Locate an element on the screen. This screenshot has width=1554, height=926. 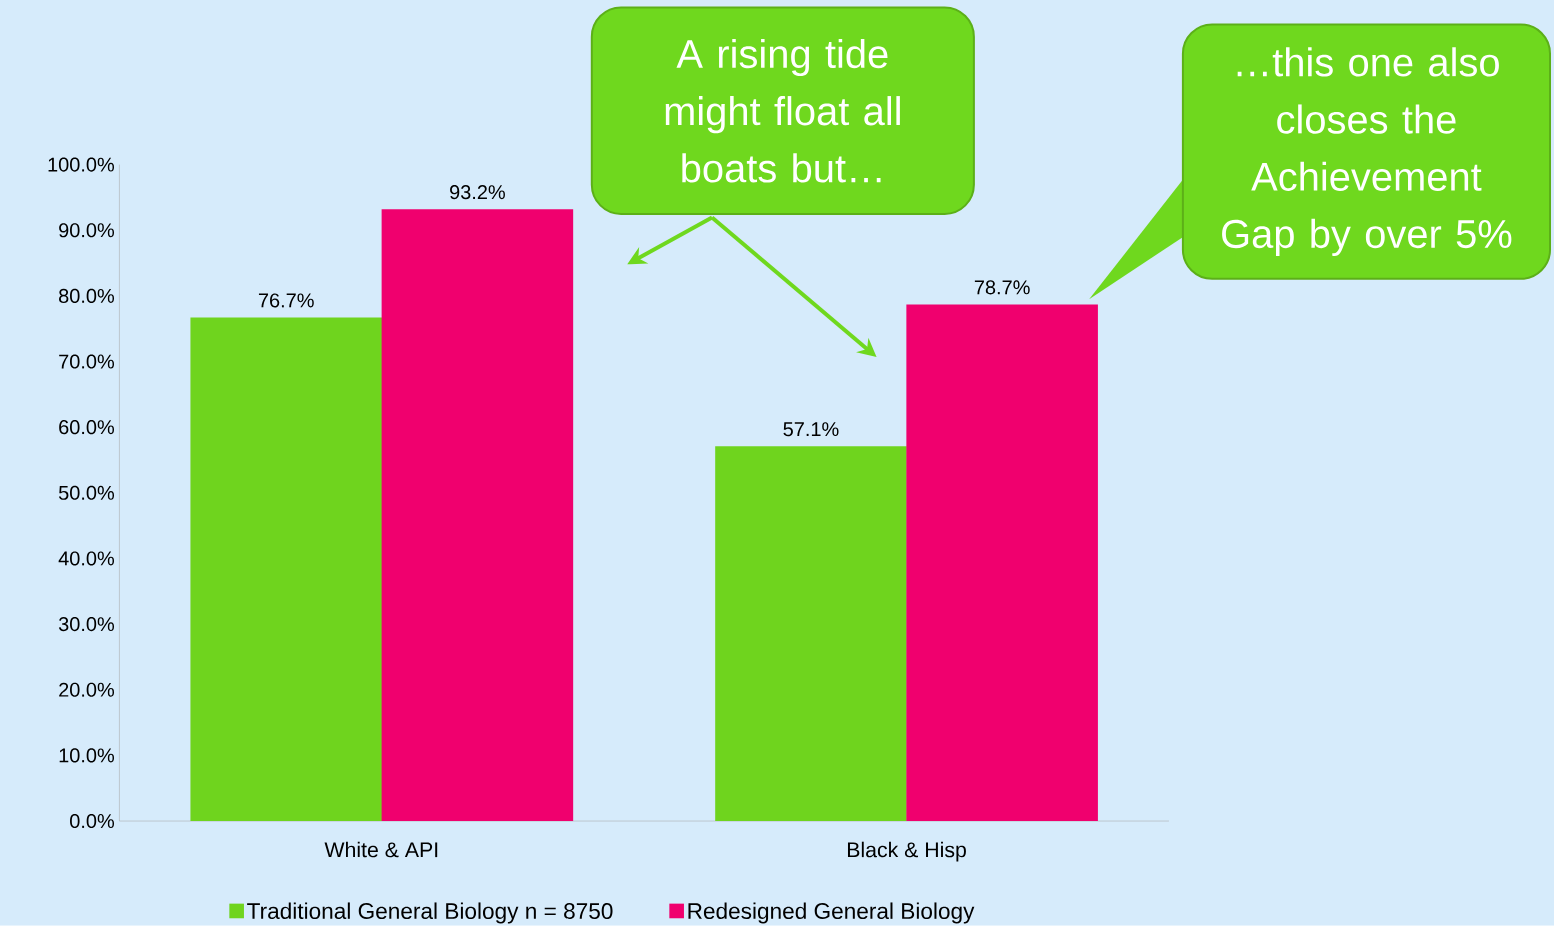
x-tick-label: White & API is located at coordinates (381, 849).